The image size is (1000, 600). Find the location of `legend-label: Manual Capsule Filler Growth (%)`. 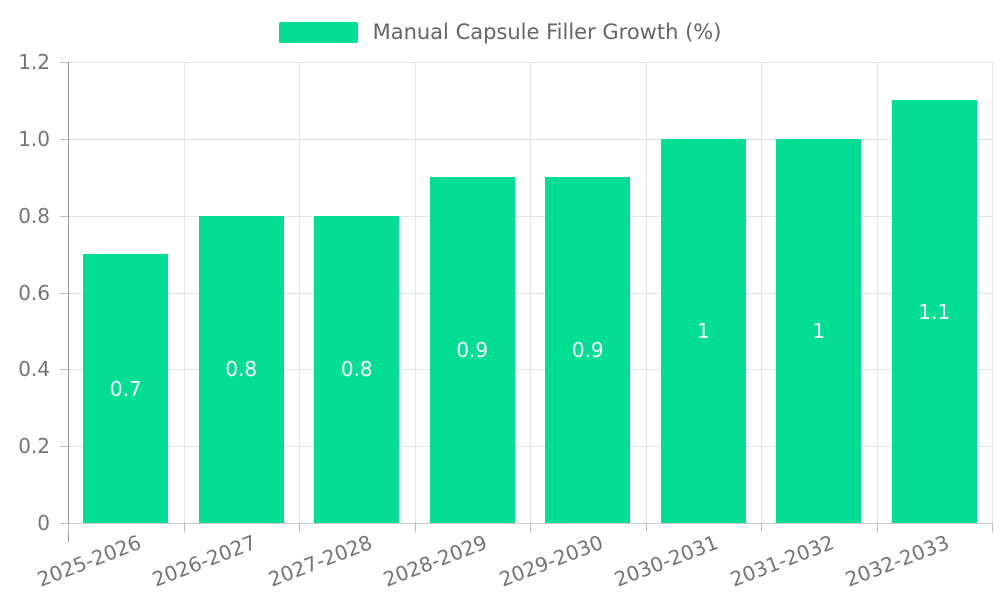

legend-label: Manual Capsule Filler Growth (%) is located at coordinates (547, 32).